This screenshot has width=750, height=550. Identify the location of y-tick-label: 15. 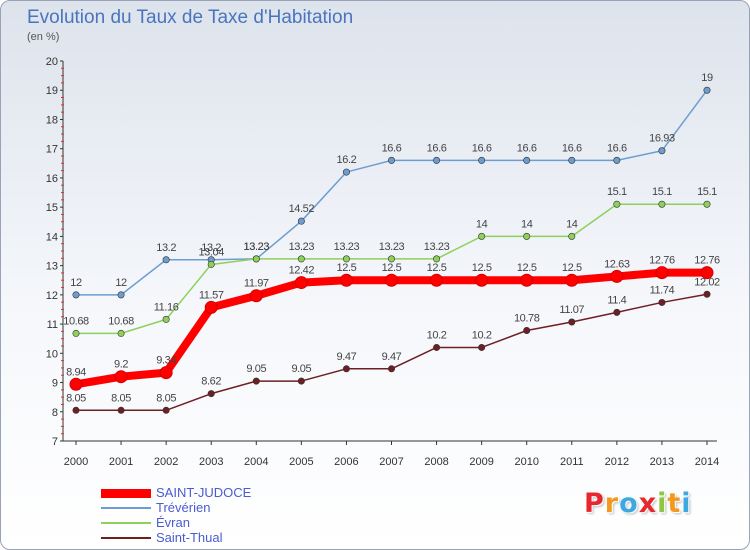
(52, 208).